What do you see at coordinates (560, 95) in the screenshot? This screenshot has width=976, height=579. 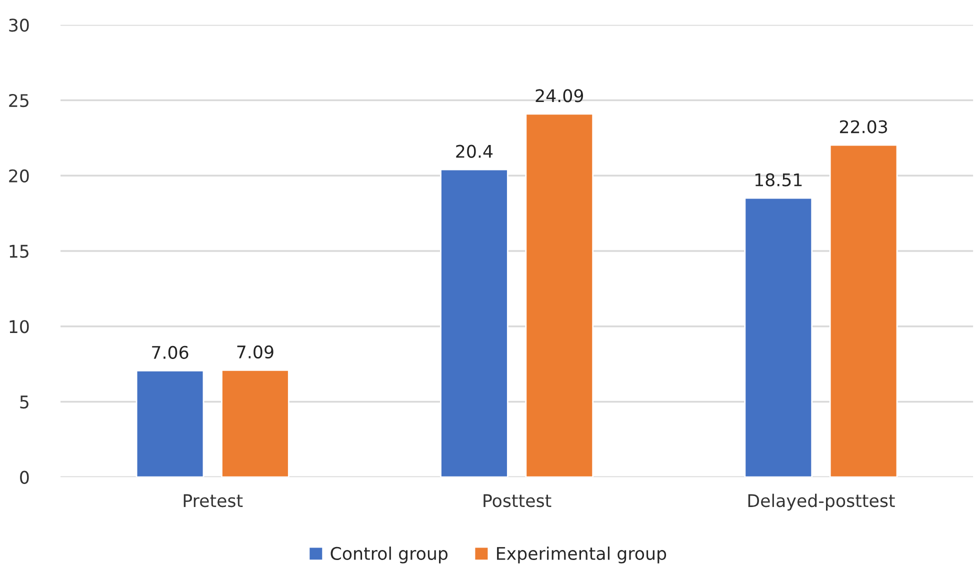 I see `data-label: 24.09` at bounding box center [560, 95].